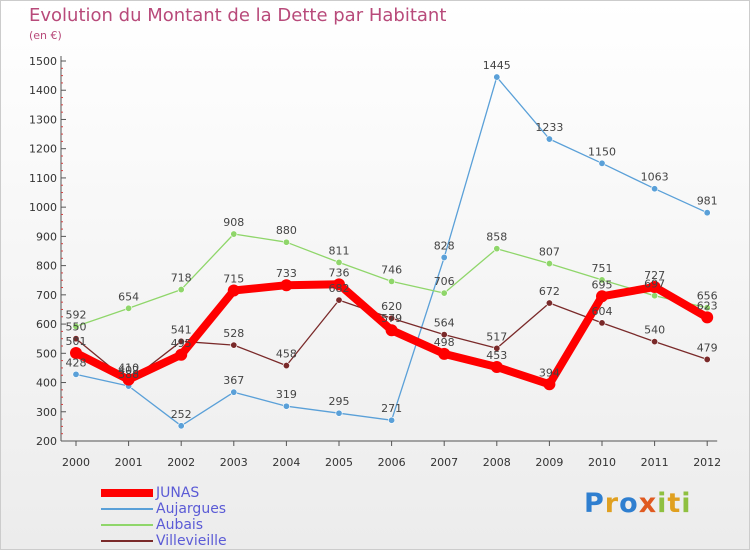 Image resolution: width=750 pixels, height=550 pixels. I want to click on data-label: 751, so click(602, 268).